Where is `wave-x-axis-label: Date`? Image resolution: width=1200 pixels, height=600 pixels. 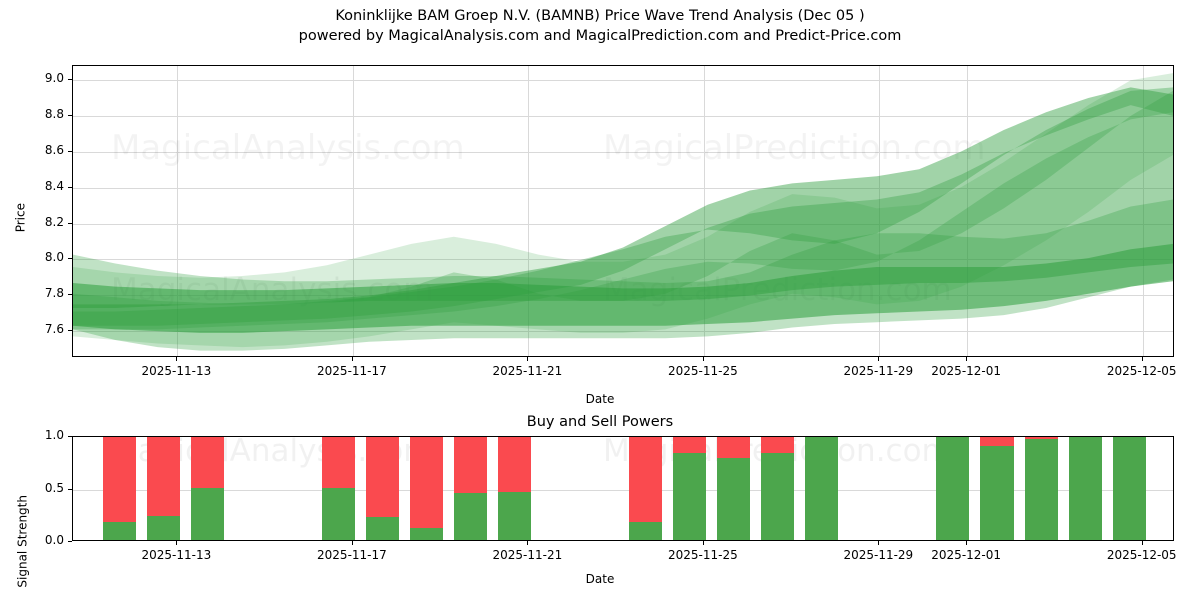 wave-x-axis-label: Date is located at coordinates (600, 399).